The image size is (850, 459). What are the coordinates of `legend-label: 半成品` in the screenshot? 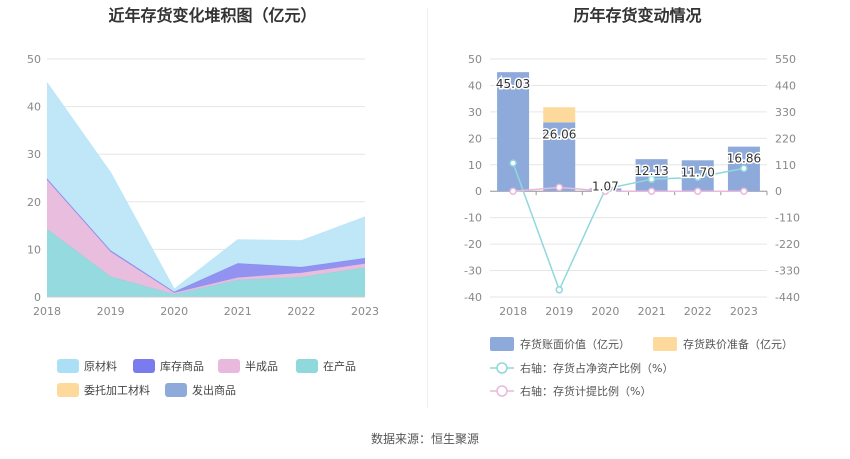 It's located at (261, 366).